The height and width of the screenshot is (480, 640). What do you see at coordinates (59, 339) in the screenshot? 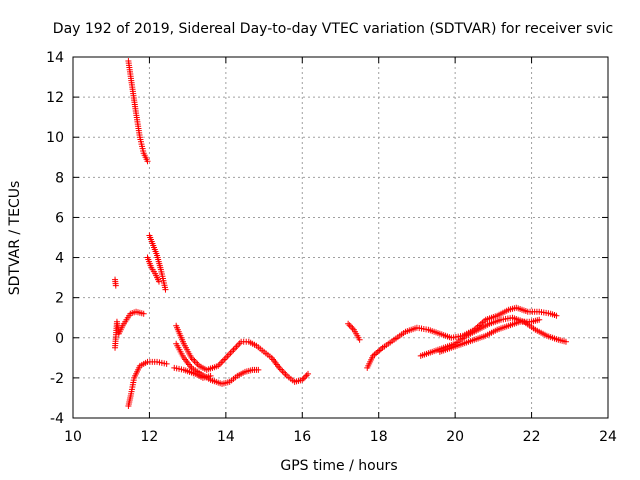
I see `y-tick-label: 0` at bounding box center [59, 339].